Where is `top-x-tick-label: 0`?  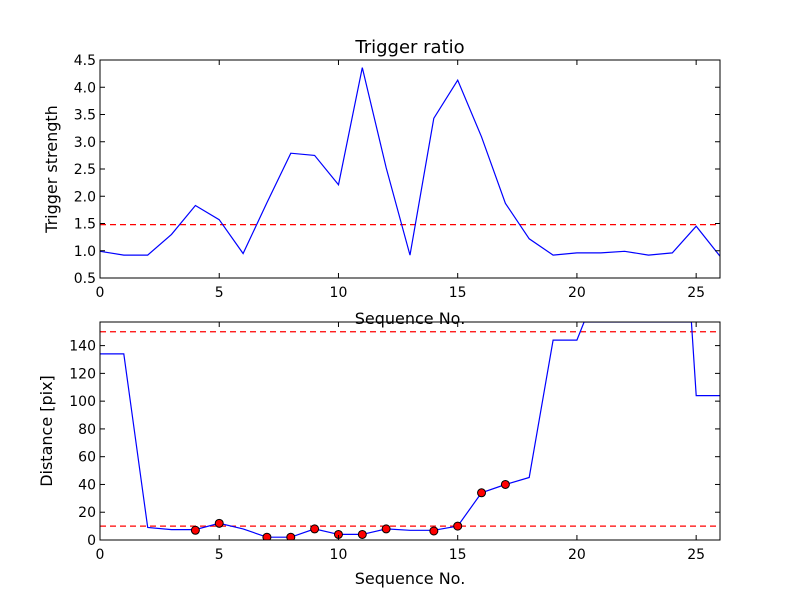 top-x-tick-label: 0 is located at coordinates (100, 293).